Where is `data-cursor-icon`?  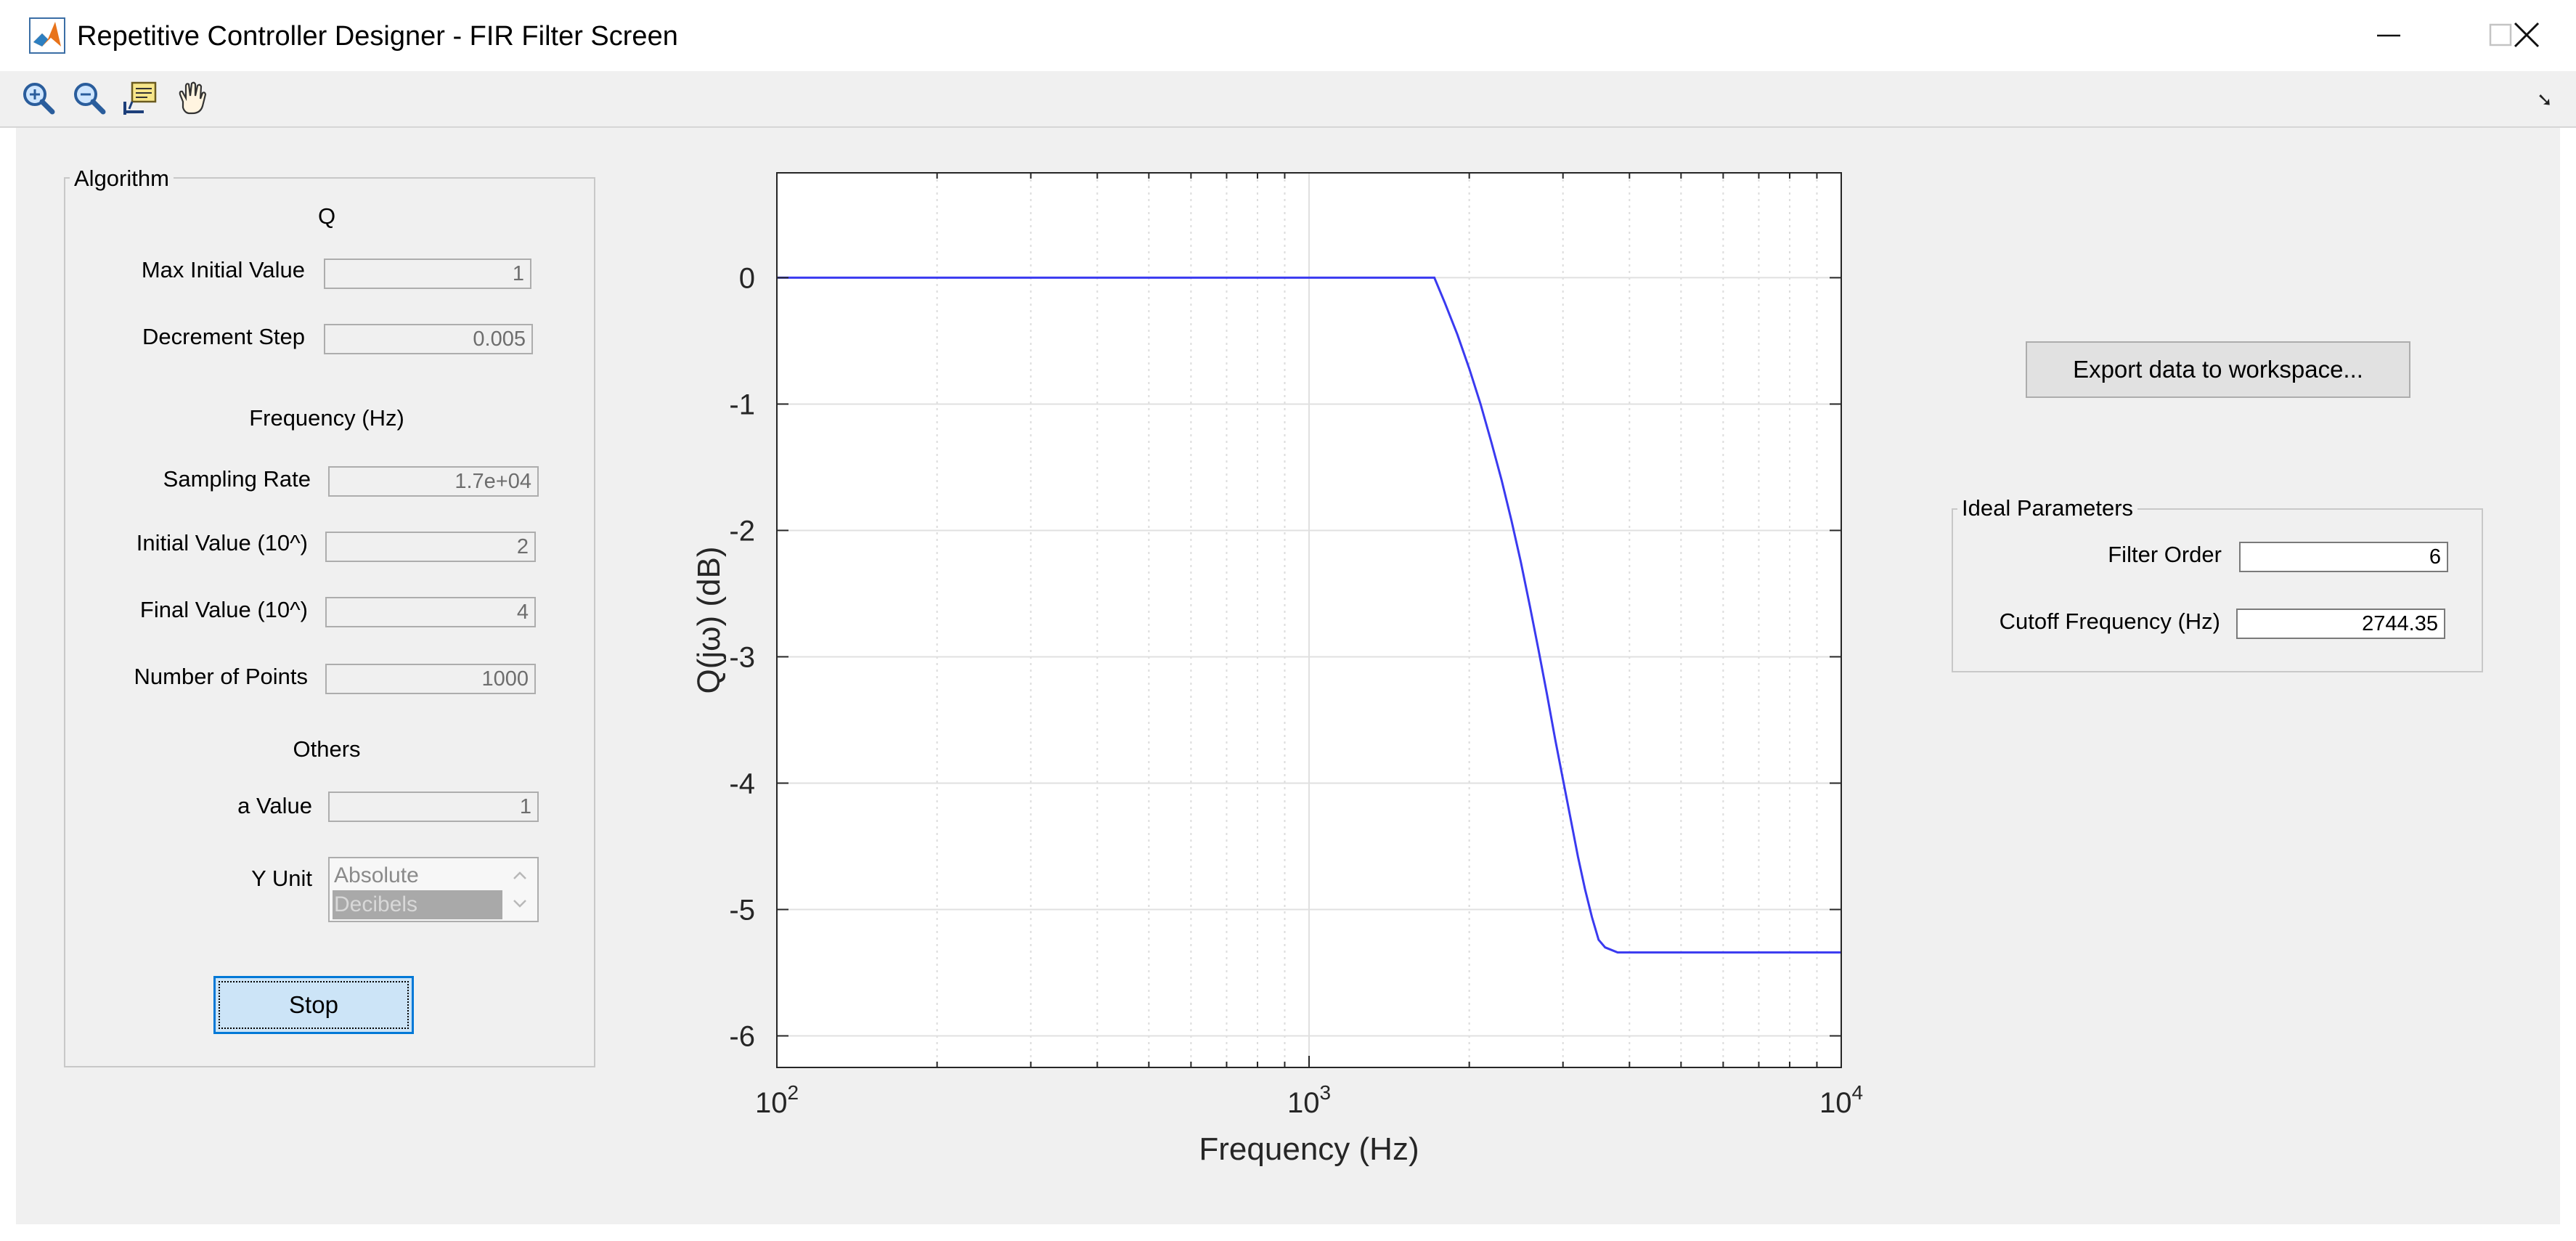
data-cursor-icon is located at coordinates (140, 98).